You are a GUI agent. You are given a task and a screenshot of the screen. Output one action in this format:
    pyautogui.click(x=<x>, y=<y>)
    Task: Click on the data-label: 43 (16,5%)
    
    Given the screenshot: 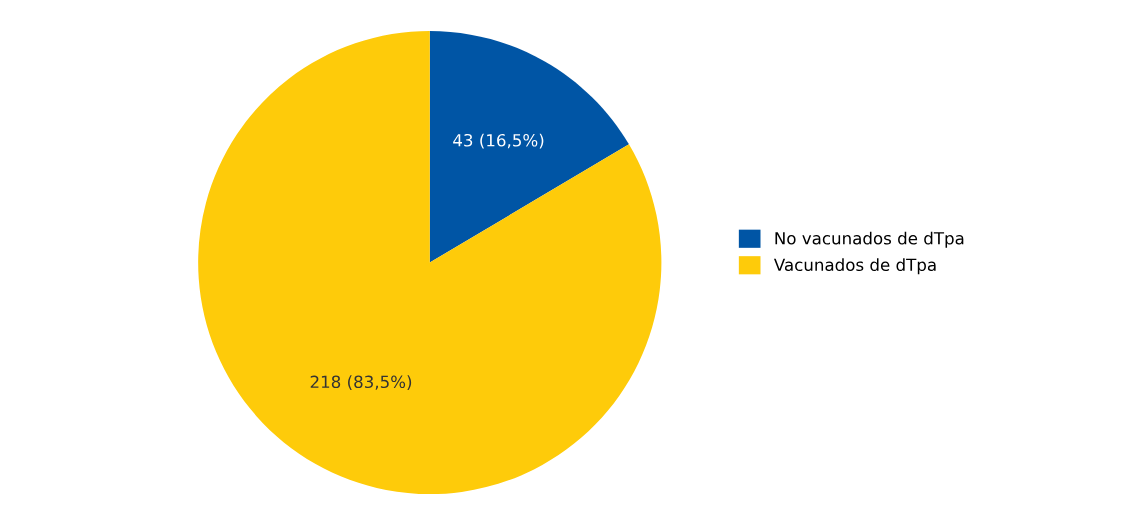 What is the action you would take?
    pyautogui.click(x=498, y=141)
    